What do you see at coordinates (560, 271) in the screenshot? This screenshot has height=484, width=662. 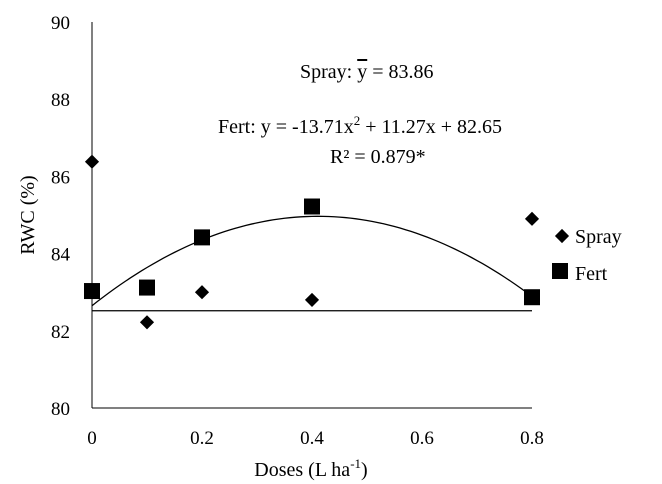 I see `legend-marker-fert` at bounding box center [560, 271].